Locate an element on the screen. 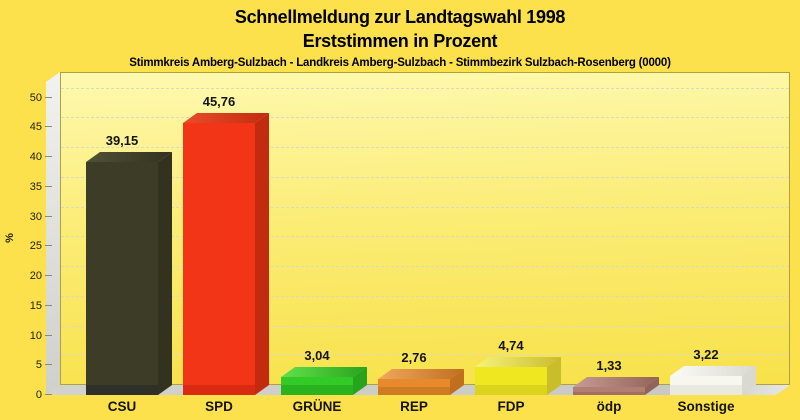  chart-title-line1: Schnellmeldung zur Landtagswahl 1998 is located at coordinates (400, 17).